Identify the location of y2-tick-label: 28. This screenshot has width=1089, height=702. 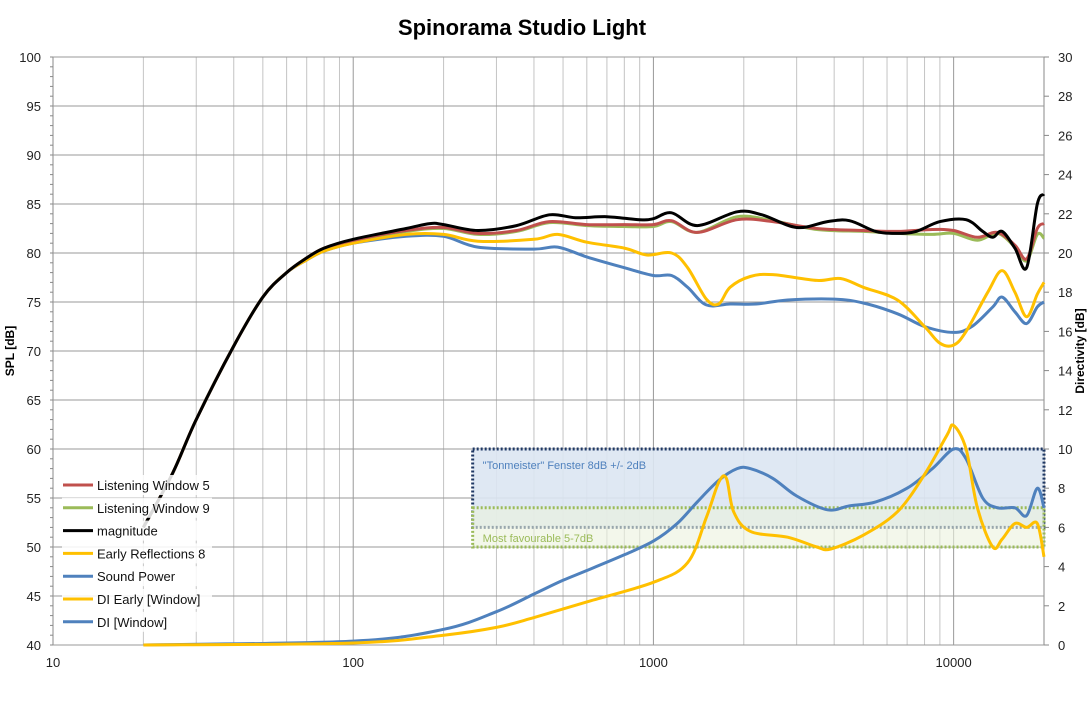
(1065, 96).